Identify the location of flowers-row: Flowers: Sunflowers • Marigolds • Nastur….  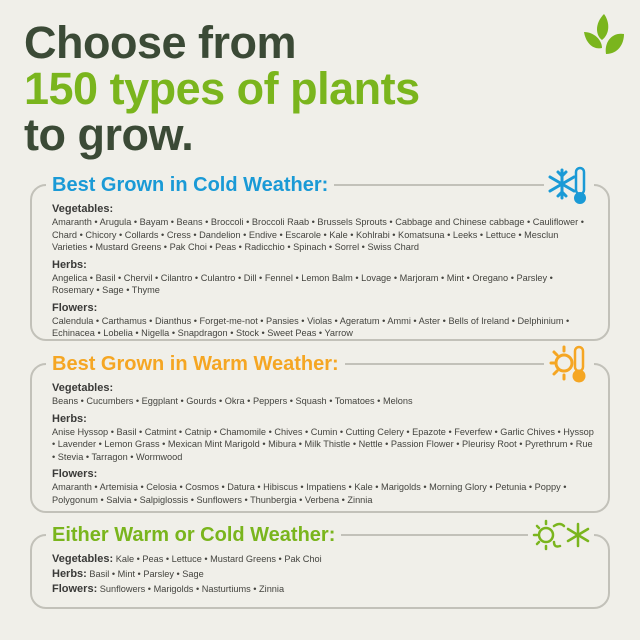
(323, 589).